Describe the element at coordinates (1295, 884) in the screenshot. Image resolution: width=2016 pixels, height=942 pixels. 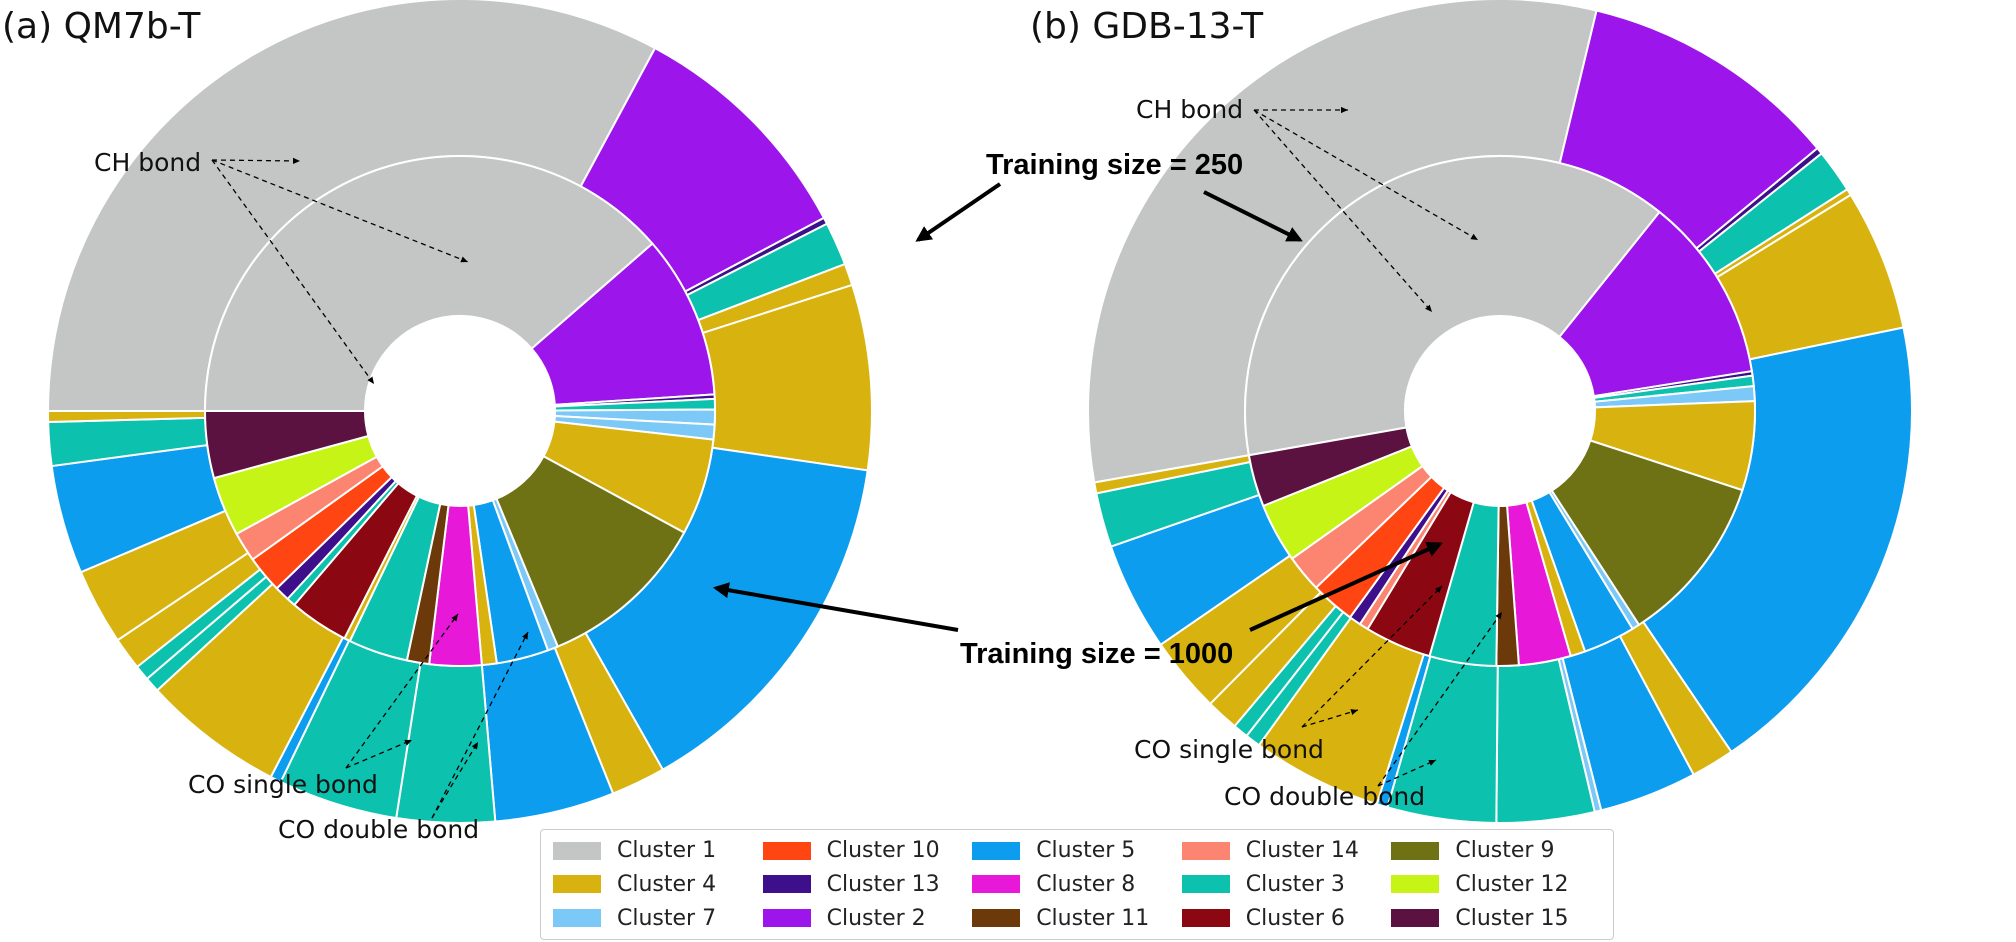
I see `legend-label-cluster-3: Cluster 3` at that location.